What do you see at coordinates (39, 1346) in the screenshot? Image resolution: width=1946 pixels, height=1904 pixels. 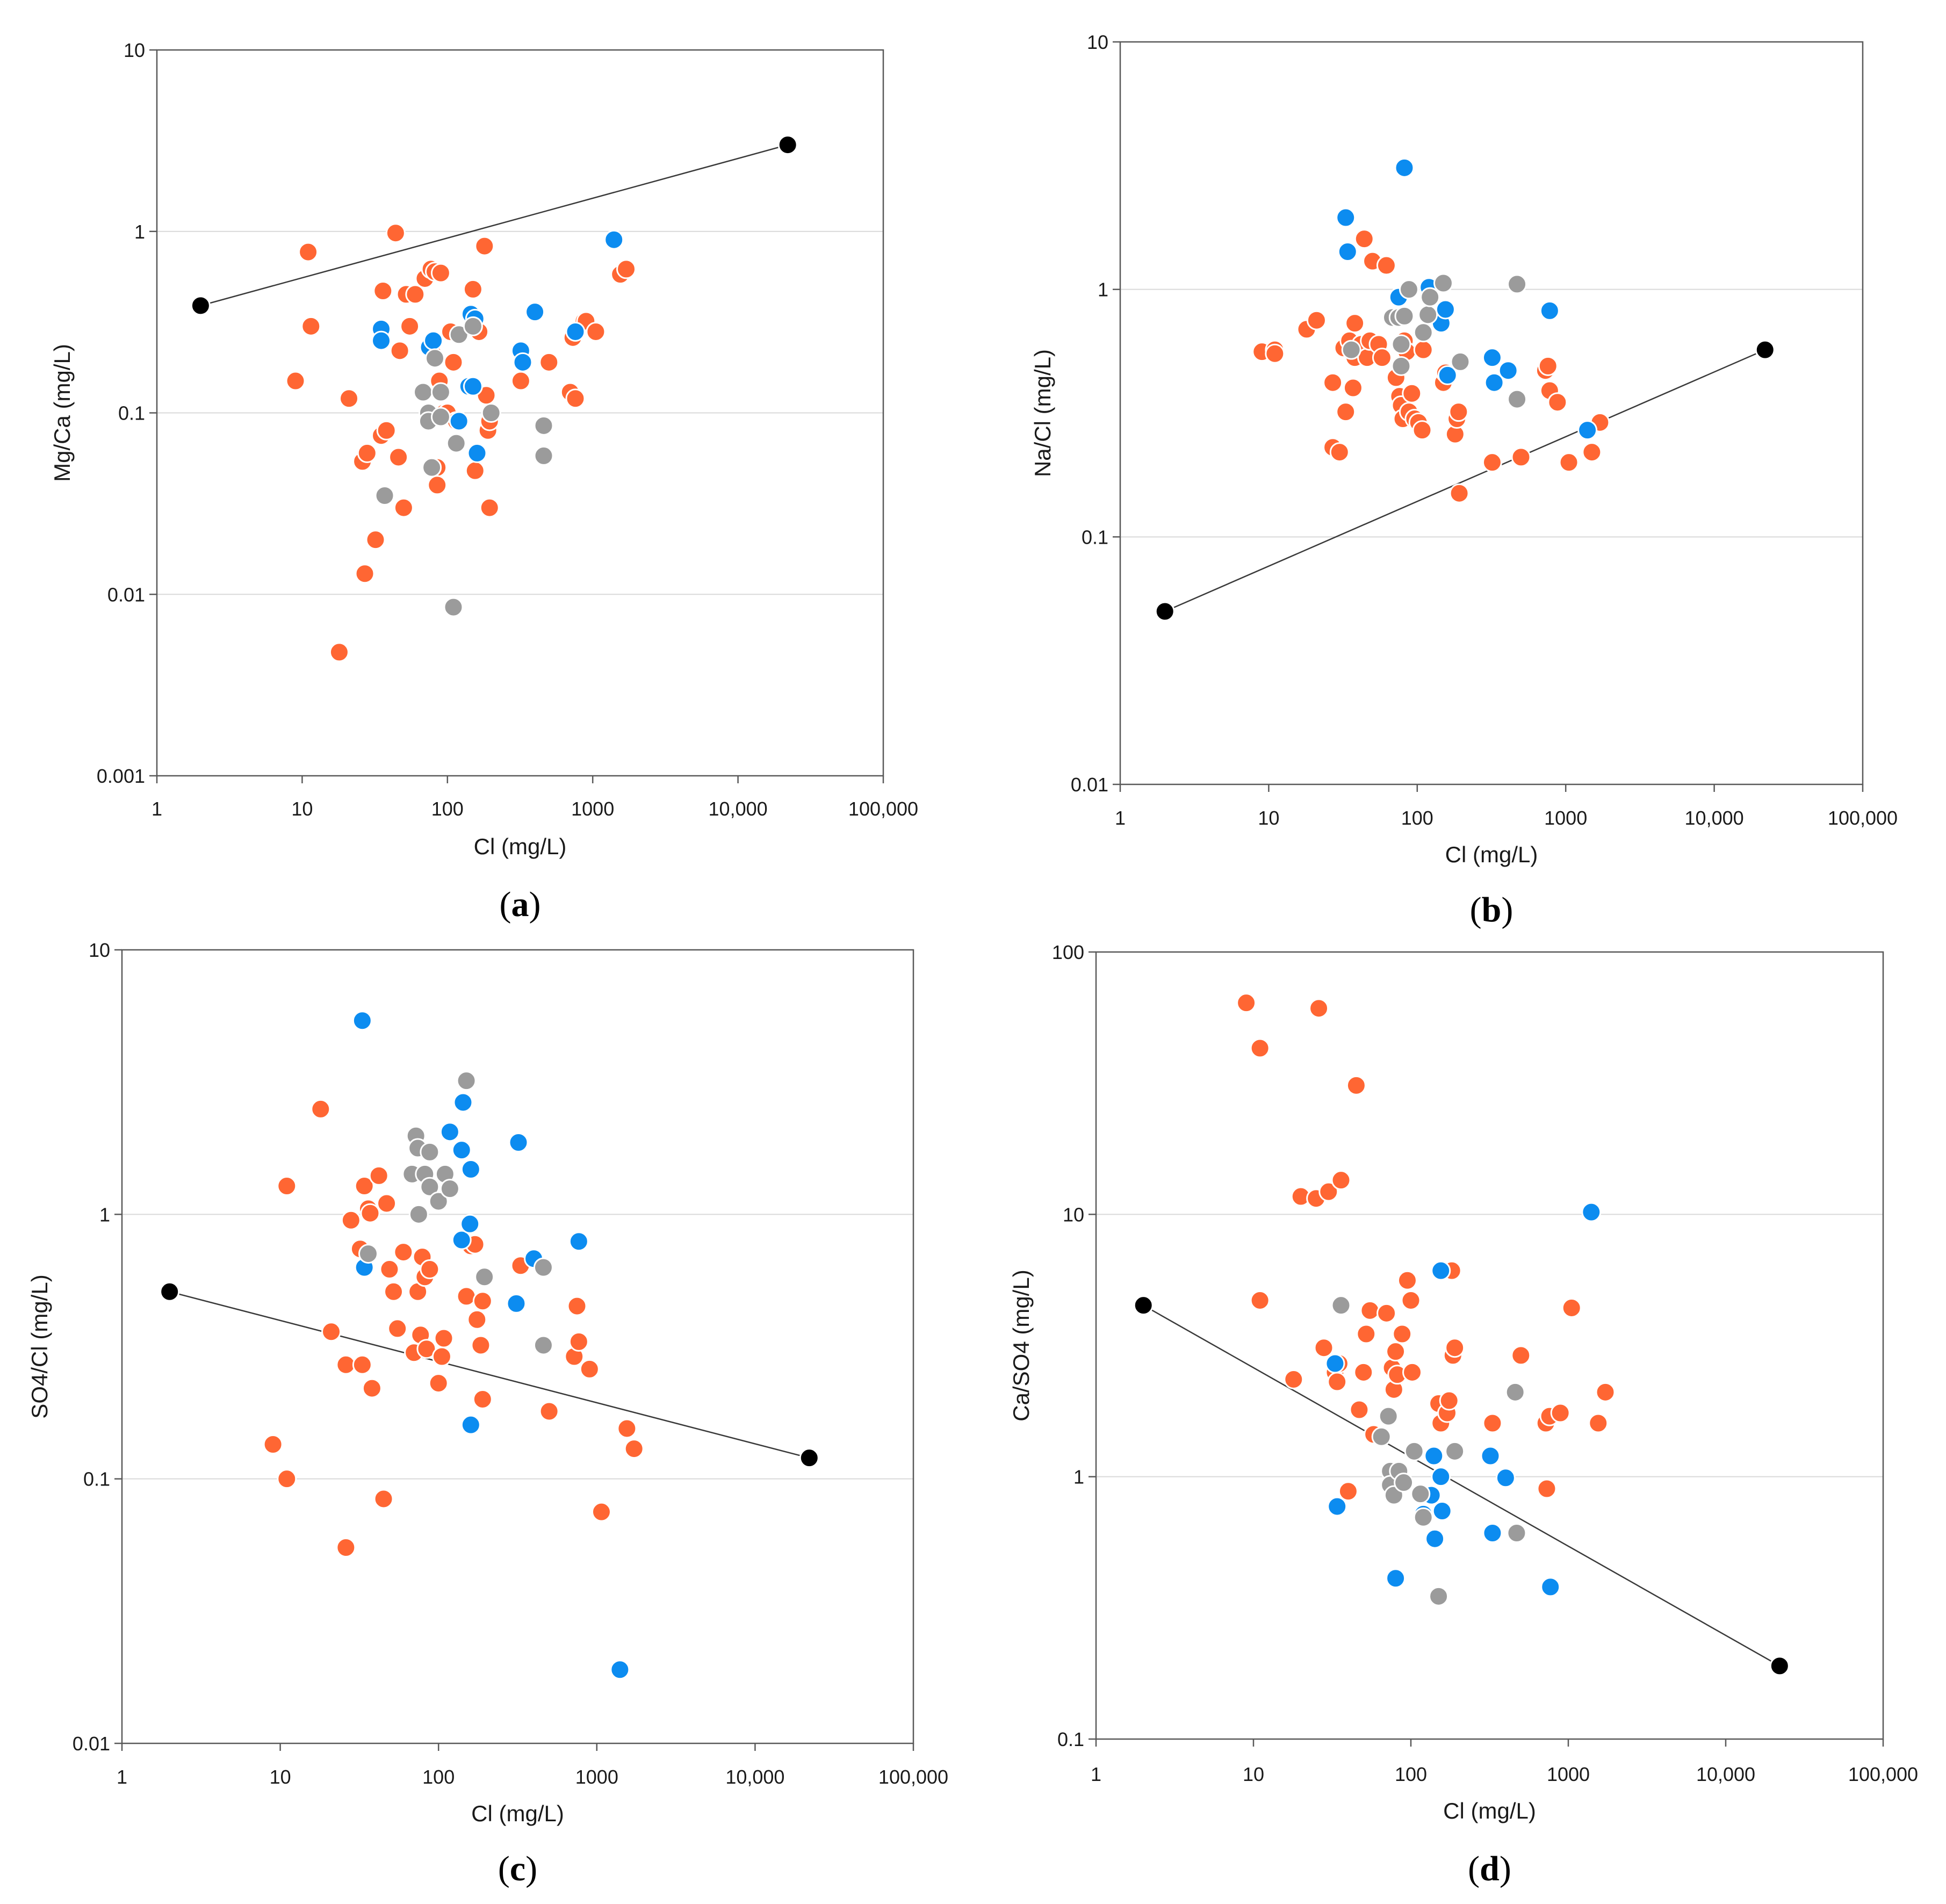 I see `y-axis-label: SO4/Cl (mg/L)` at bounding box center [39, 1346].